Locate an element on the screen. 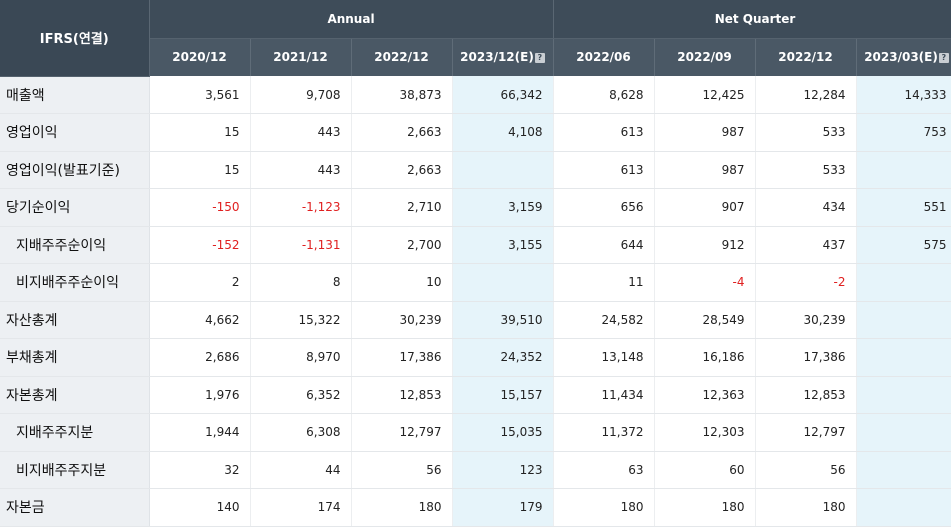 The width and height of the screenshot is (951, 527). table-cell: 15,157 is located at coordinates (503, 395).